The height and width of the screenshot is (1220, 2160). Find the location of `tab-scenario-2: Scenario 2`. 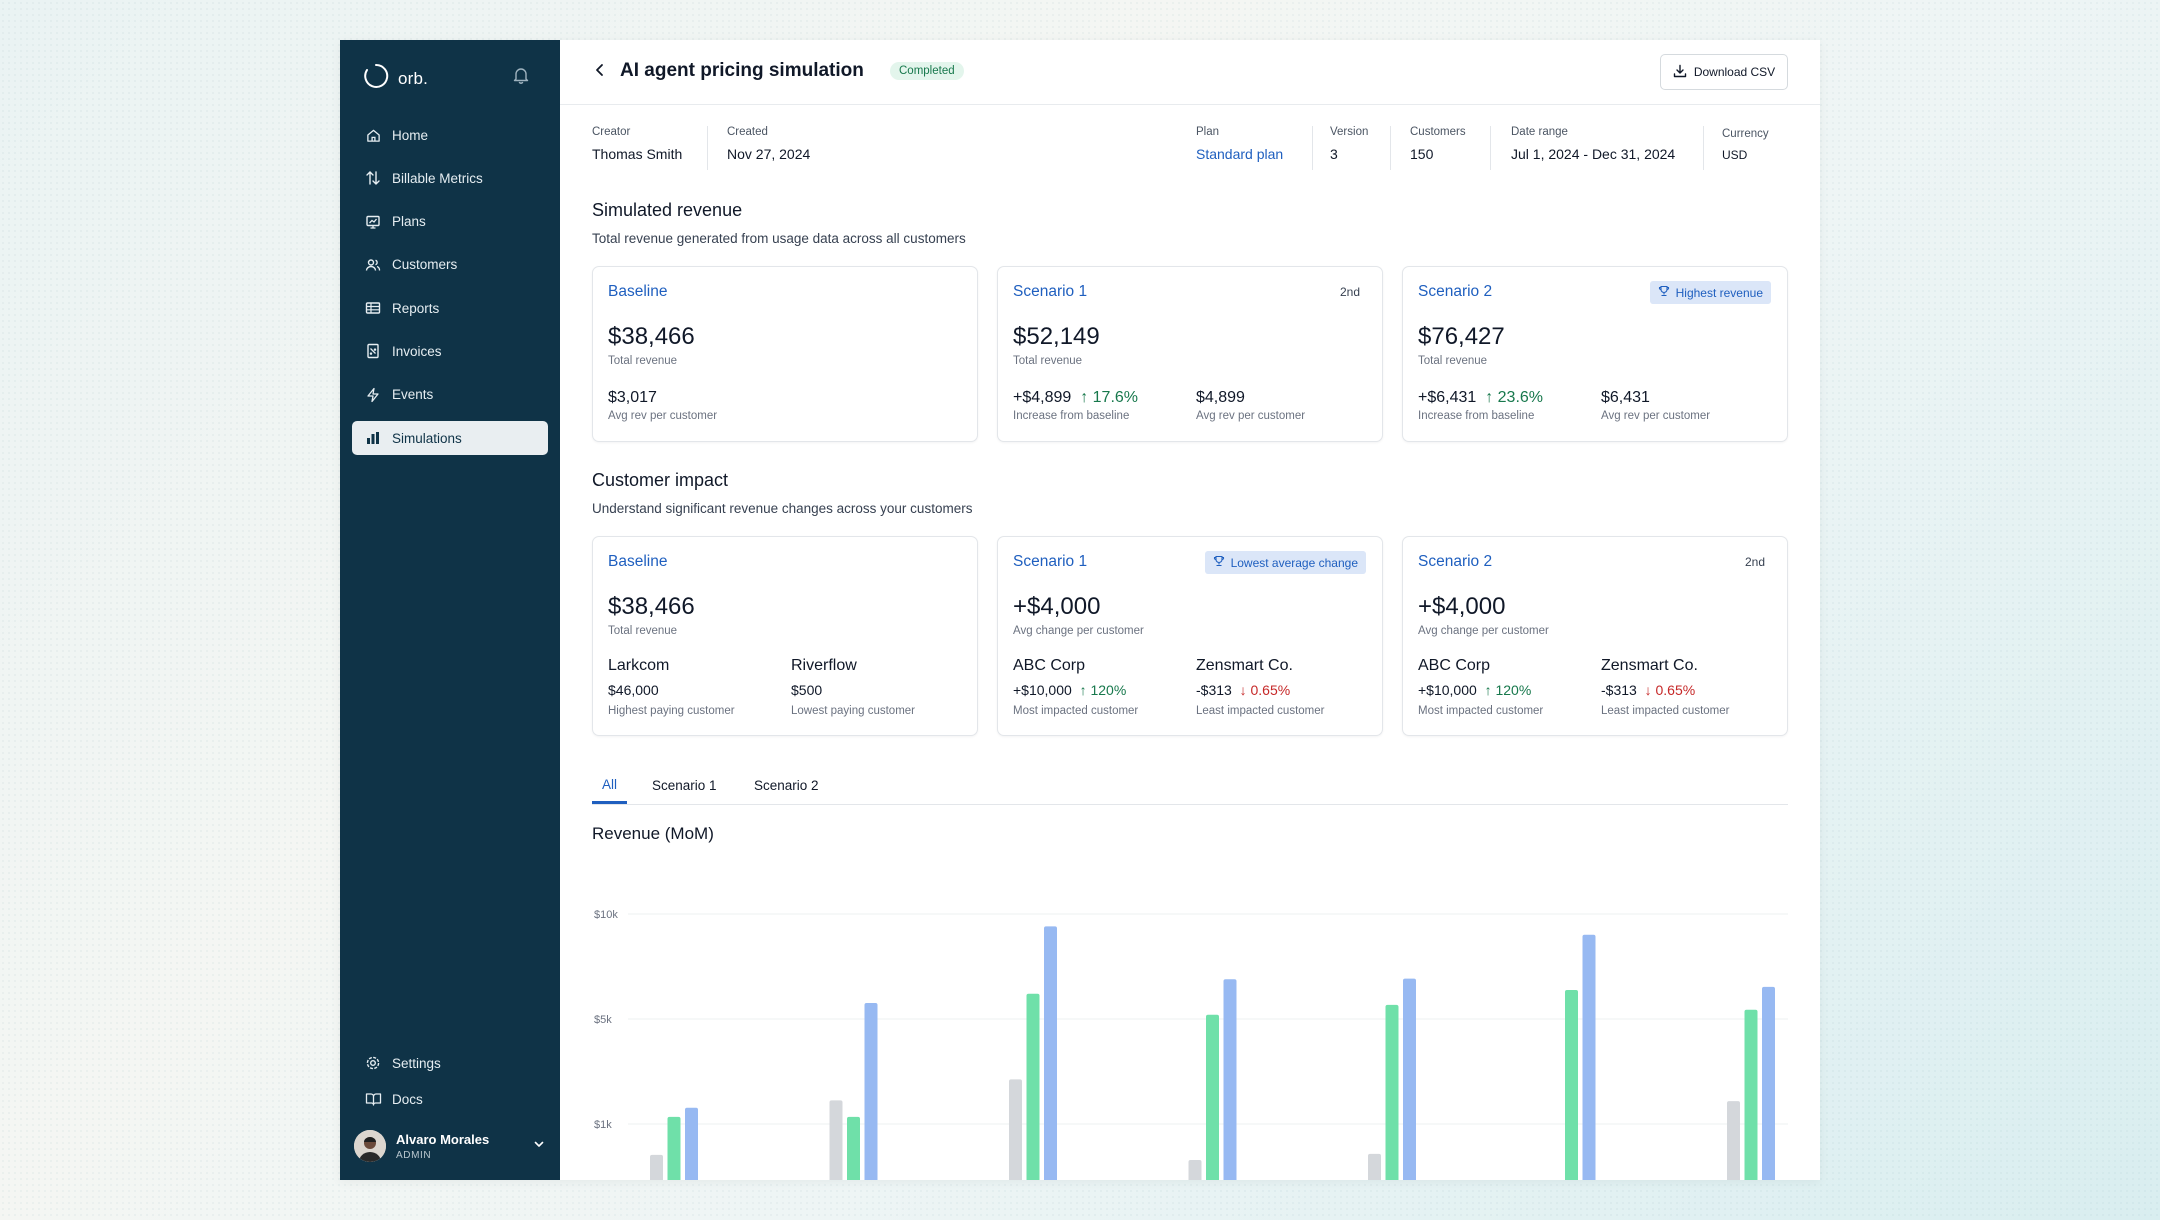

tab-scenario-2: Scenario 2 is located at coordinates (786, 785).